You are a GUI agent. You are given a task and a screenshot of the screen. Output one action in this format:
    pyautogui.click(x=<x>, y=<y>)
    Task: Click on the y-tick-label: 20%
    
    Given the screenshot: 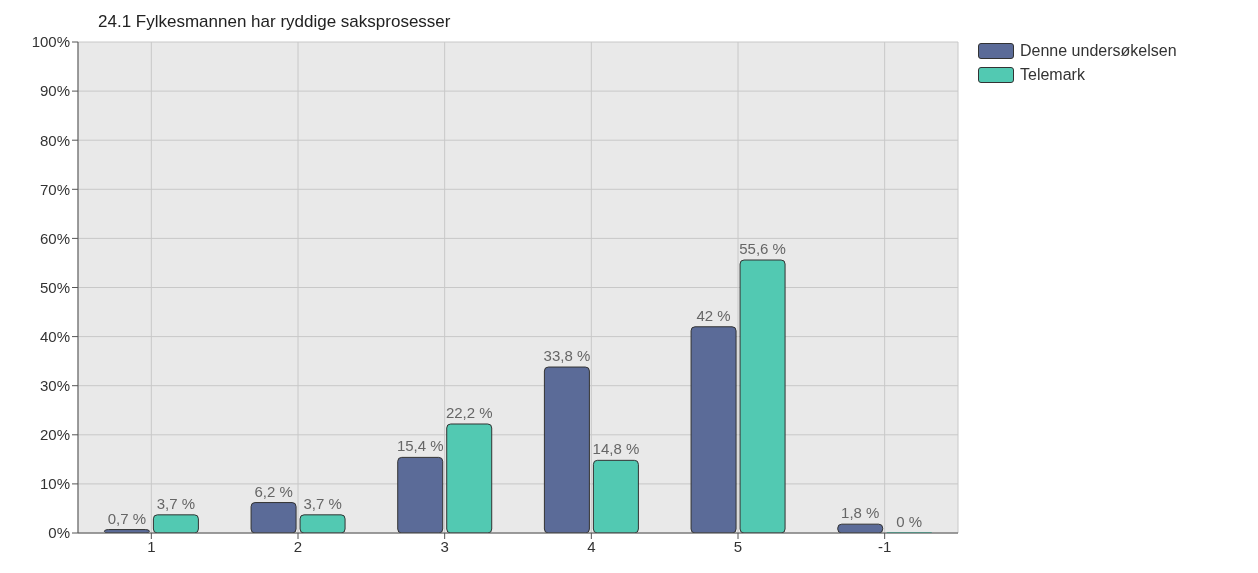 What is the action you would take?
    pyautogui.click(x=54, y=435)
    